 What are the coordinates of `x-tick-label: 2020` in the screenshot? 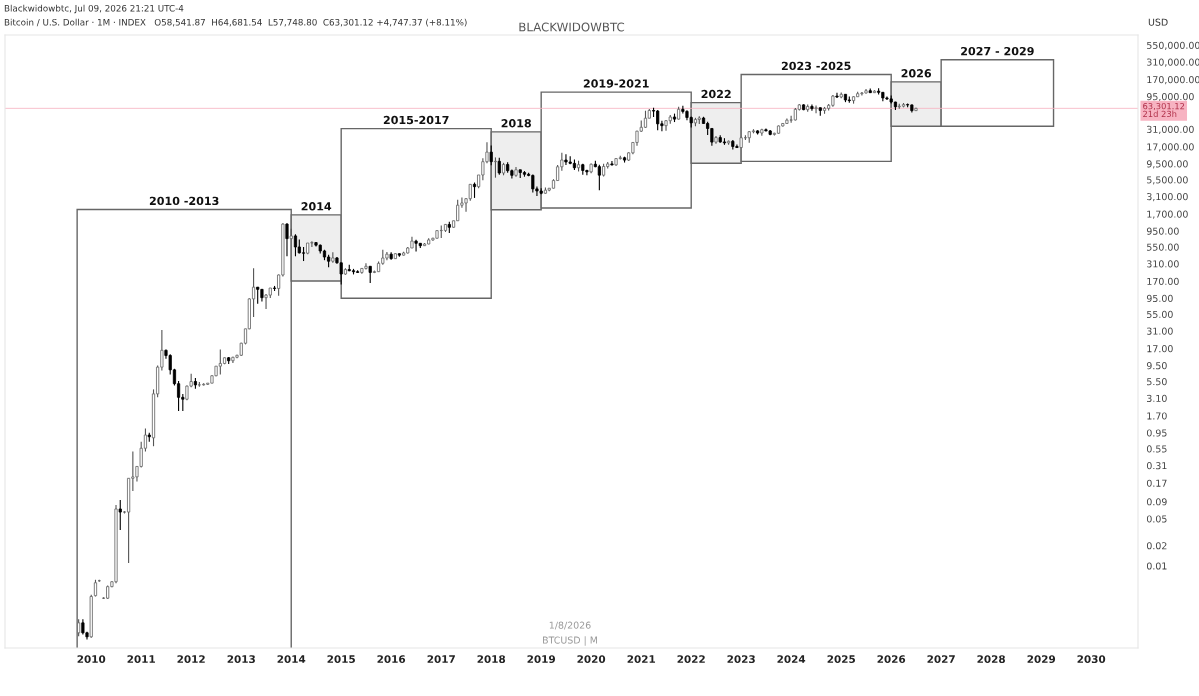 It's located at (591, 659).